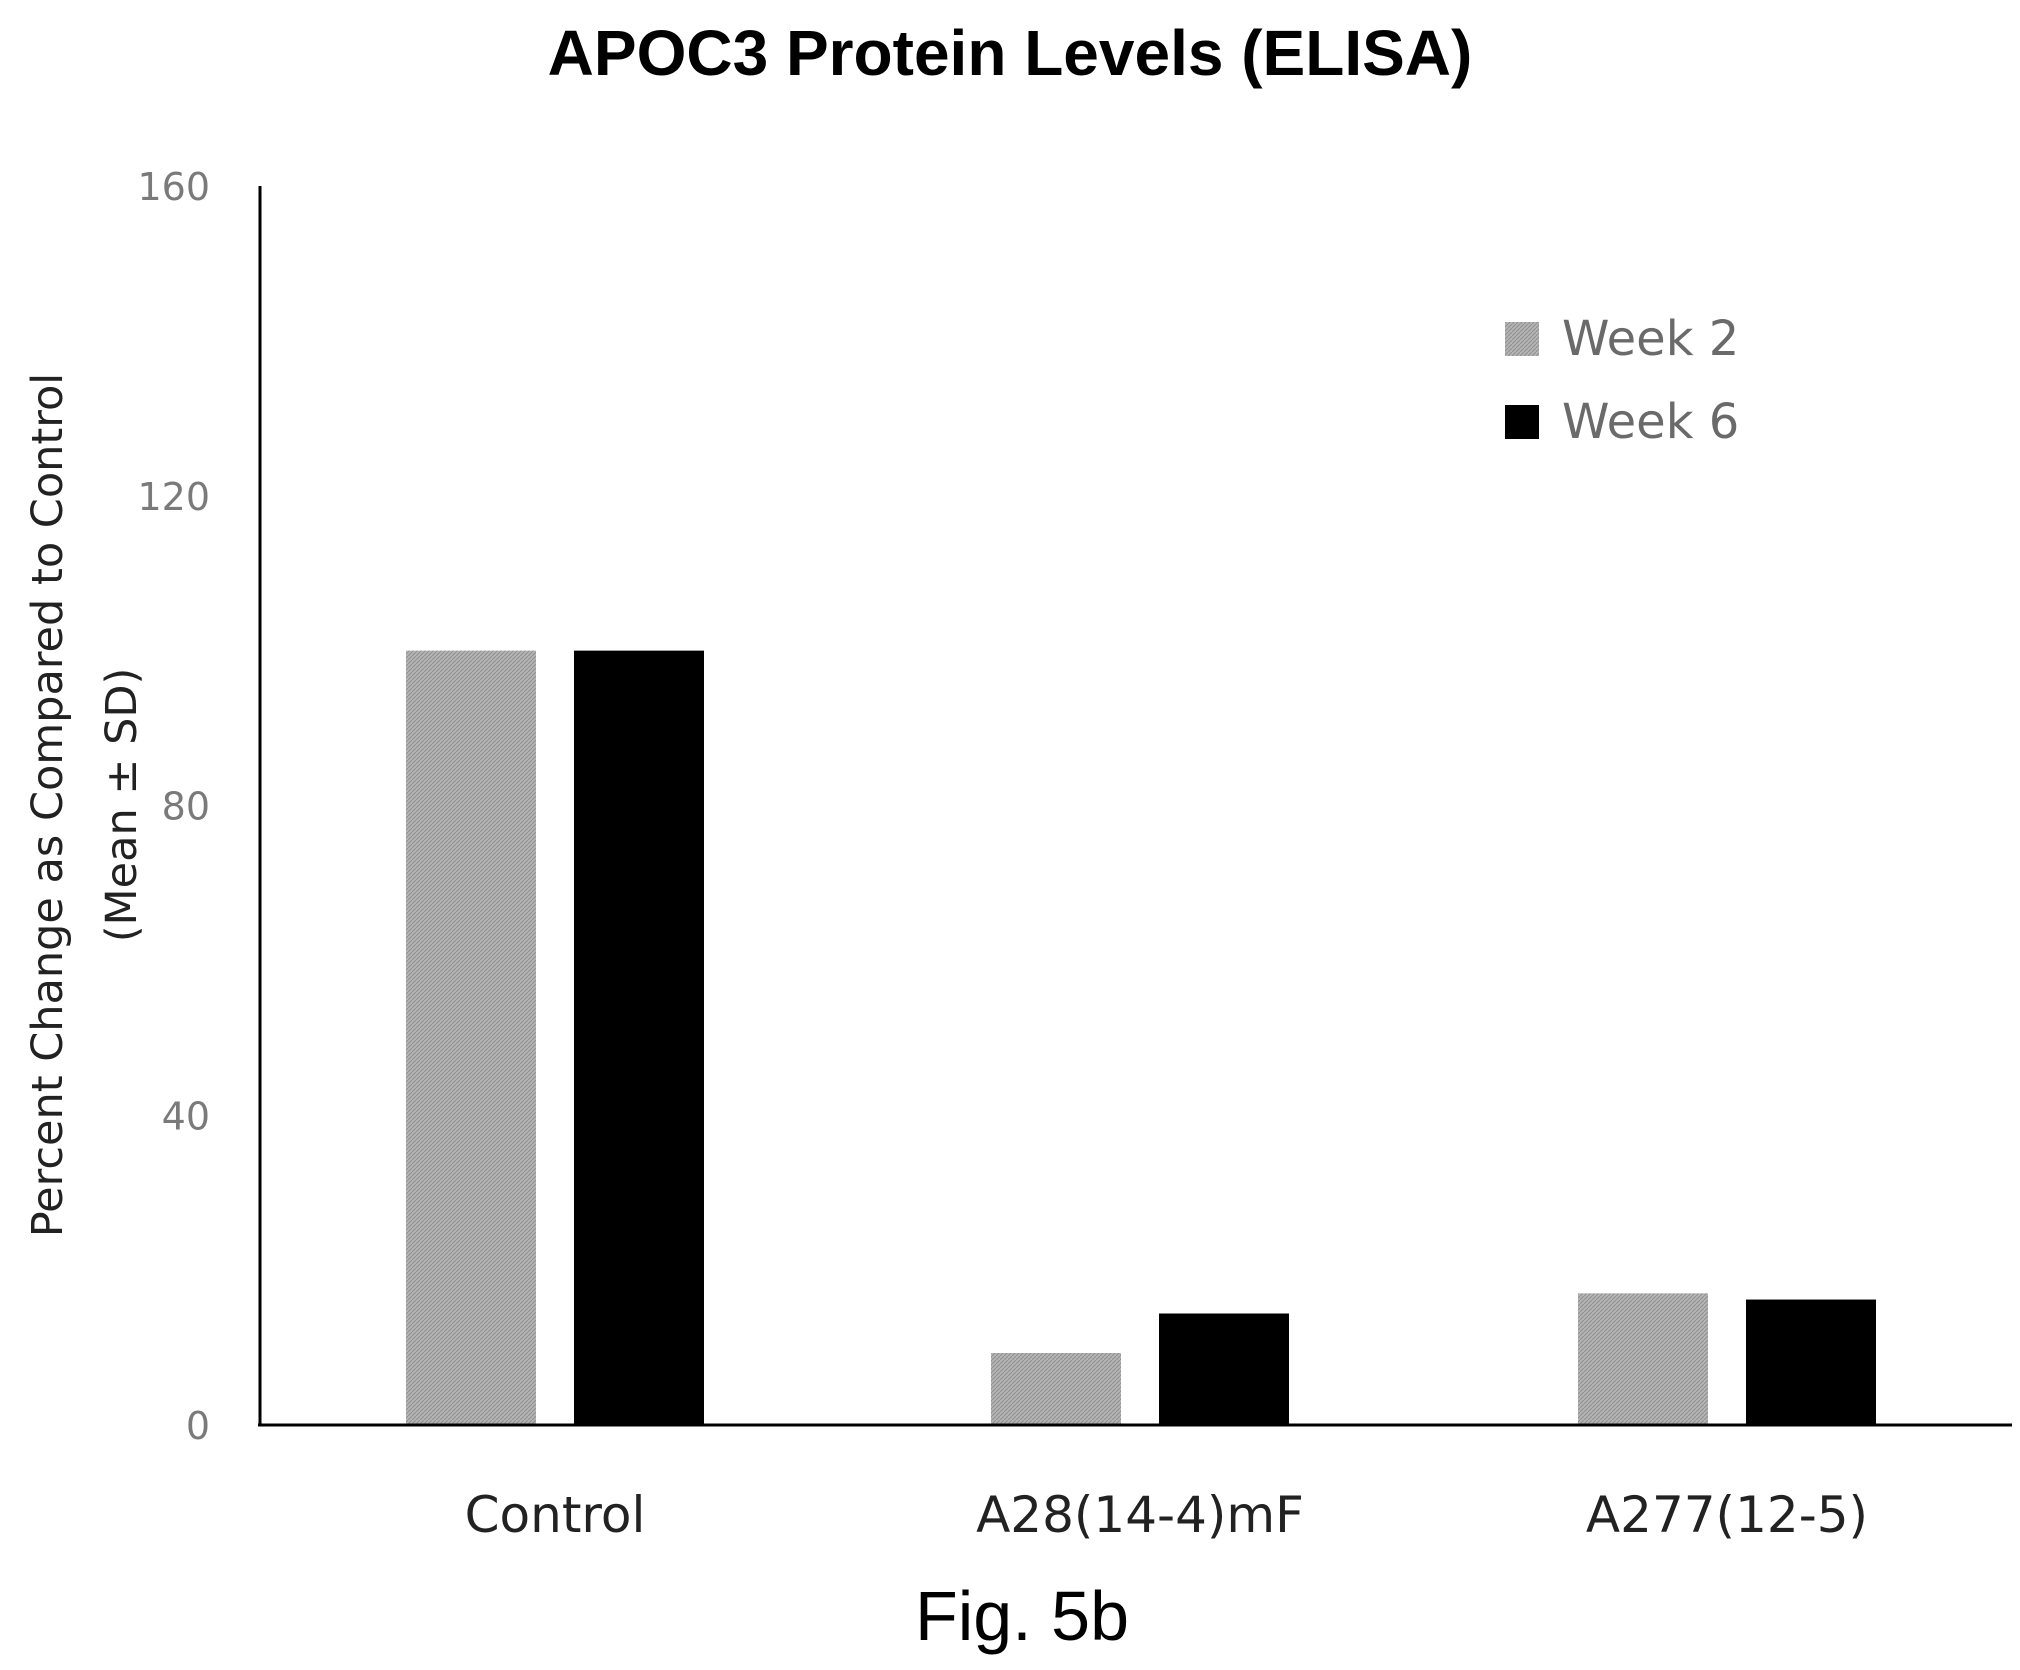 The image size is (2020, 1670). I want to click on x-axis-categories: Control A28(14-4)mF A277(12-5), so click(1166, 1515).